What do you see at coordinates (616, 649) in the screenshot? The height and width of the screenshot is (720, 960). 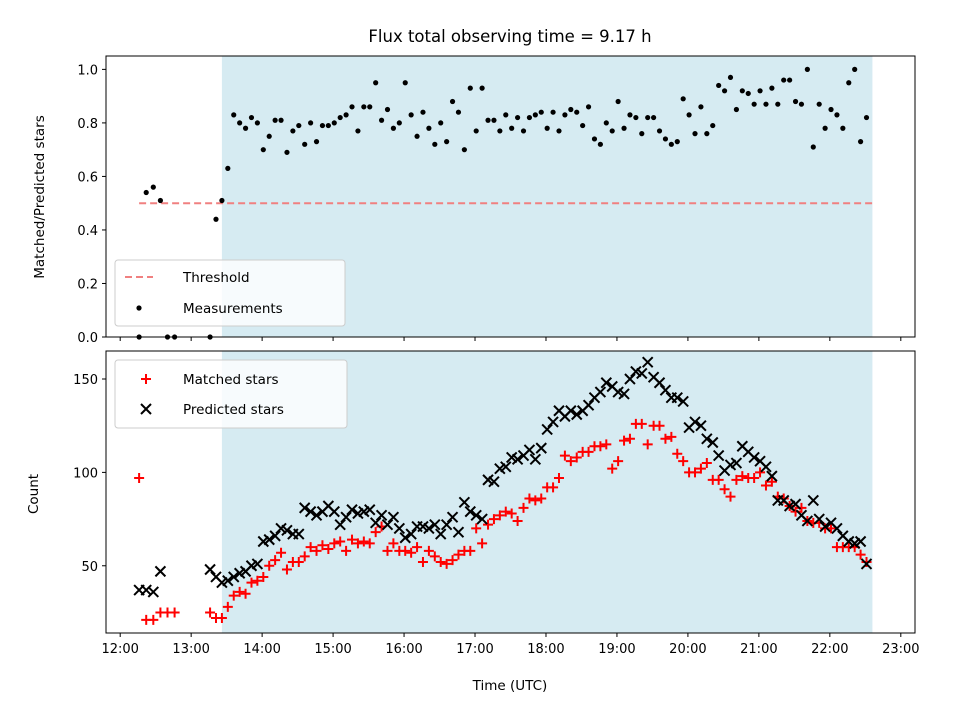 I see `x-tick-label: 19:00` at bounding box center [616, 649].